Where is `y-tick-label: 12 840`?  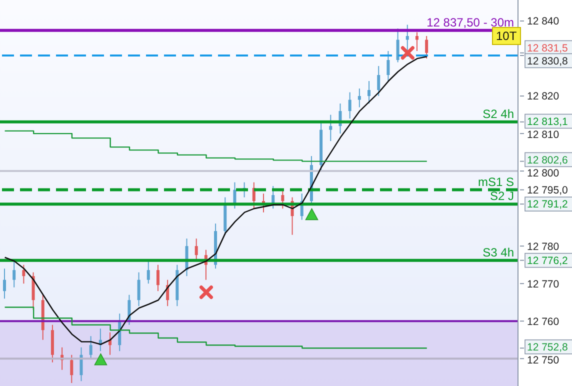 y-tick-label: 12 840 is located at coordinates (543, 22).